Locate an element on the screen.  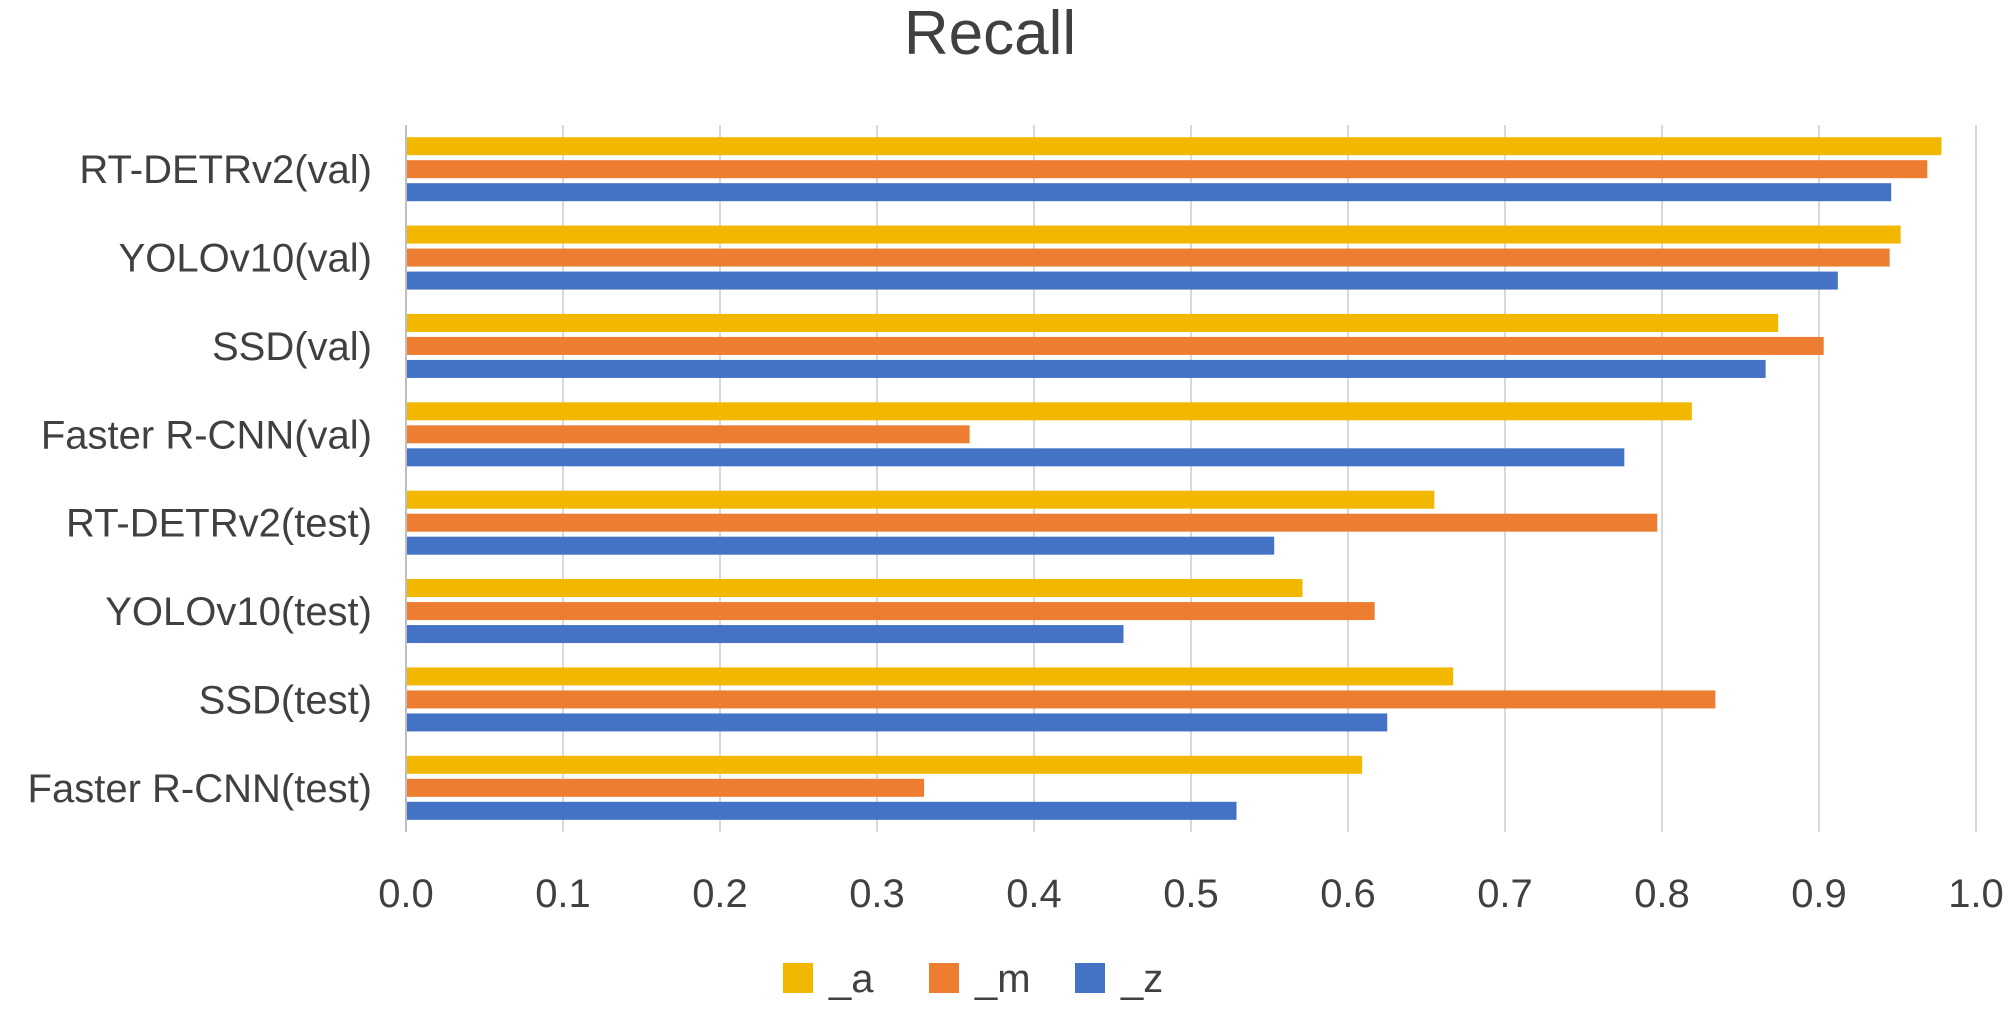
x-tick-label: 0.4 is located at coordinates (1034, 894).